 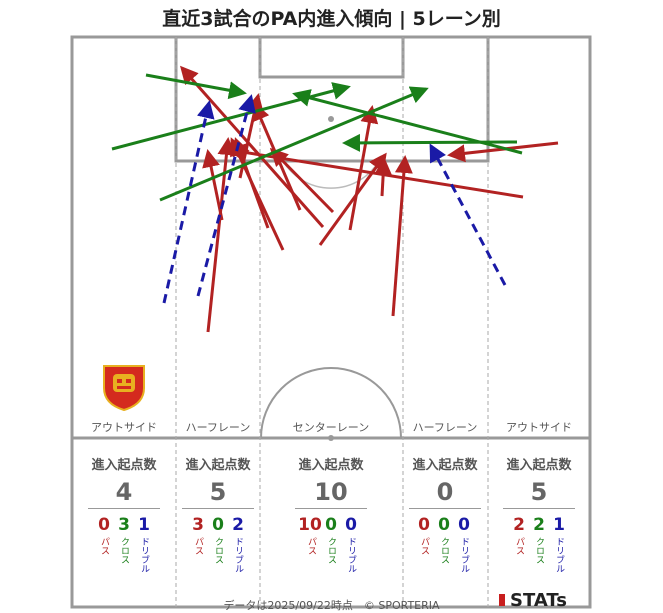 I want to click on lane-total: 4, so click(x=124, y=492).